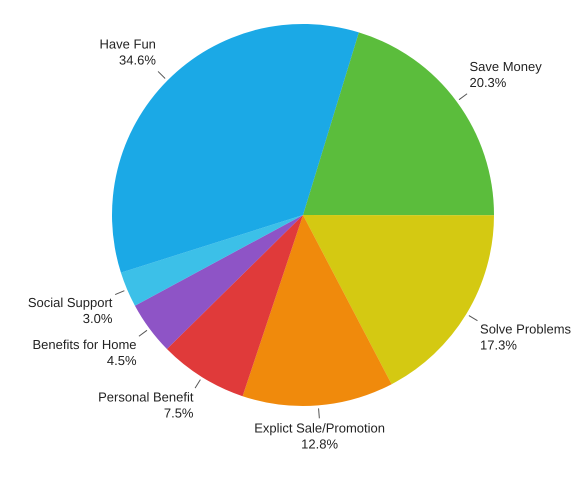 The image size is (578, 487). What do you see at coordinates (488, 82) in the screenshot?
I see `data-label: 20.3%` at bounding box center [488, 82].